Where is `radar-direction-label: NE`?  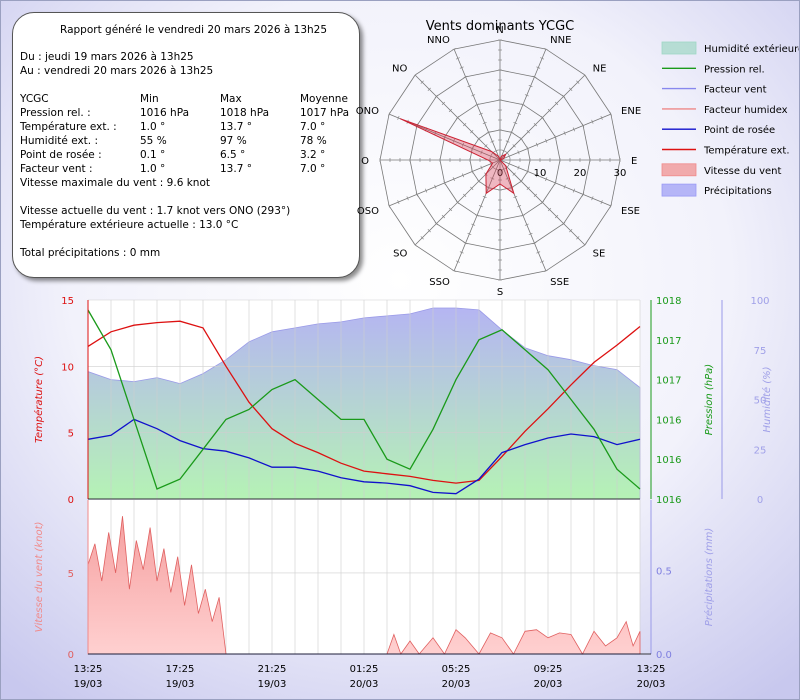 radar-direction-label: NE is located at coordinates (600, 68).